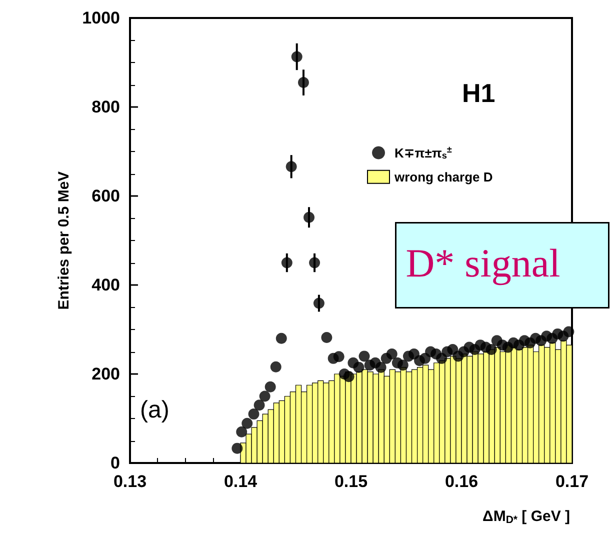 This screenshot has height=541, width=612. I want to click on y-tick-label: 800, so click(106, 107).